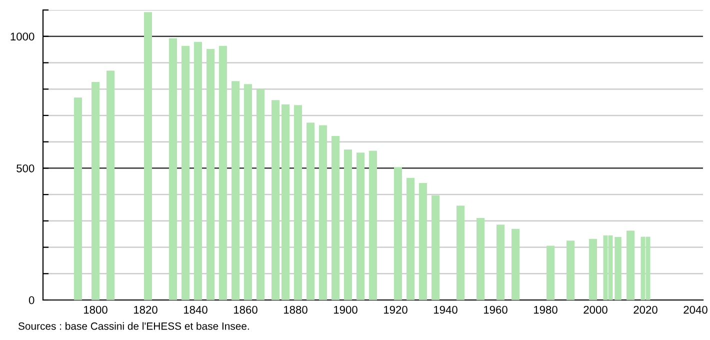 This screenshot has height=340, width=710. I want to click on x-tick-label: 1960, so click(496, 310).